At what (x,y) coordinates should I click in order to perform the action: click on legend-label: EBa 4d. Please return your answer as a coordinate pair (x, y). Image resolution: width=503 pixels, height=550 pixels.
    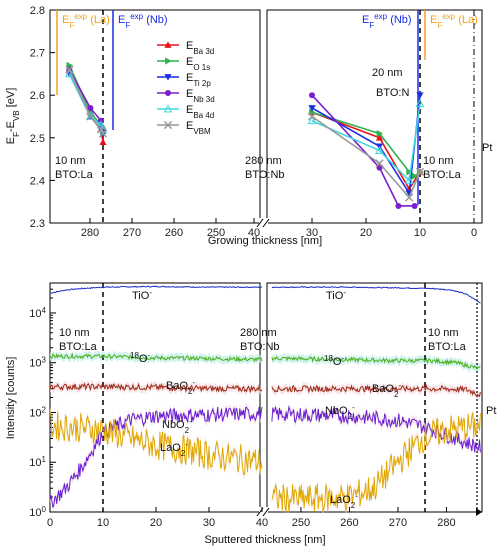
    Looking at the image, I should click on (200, 112).